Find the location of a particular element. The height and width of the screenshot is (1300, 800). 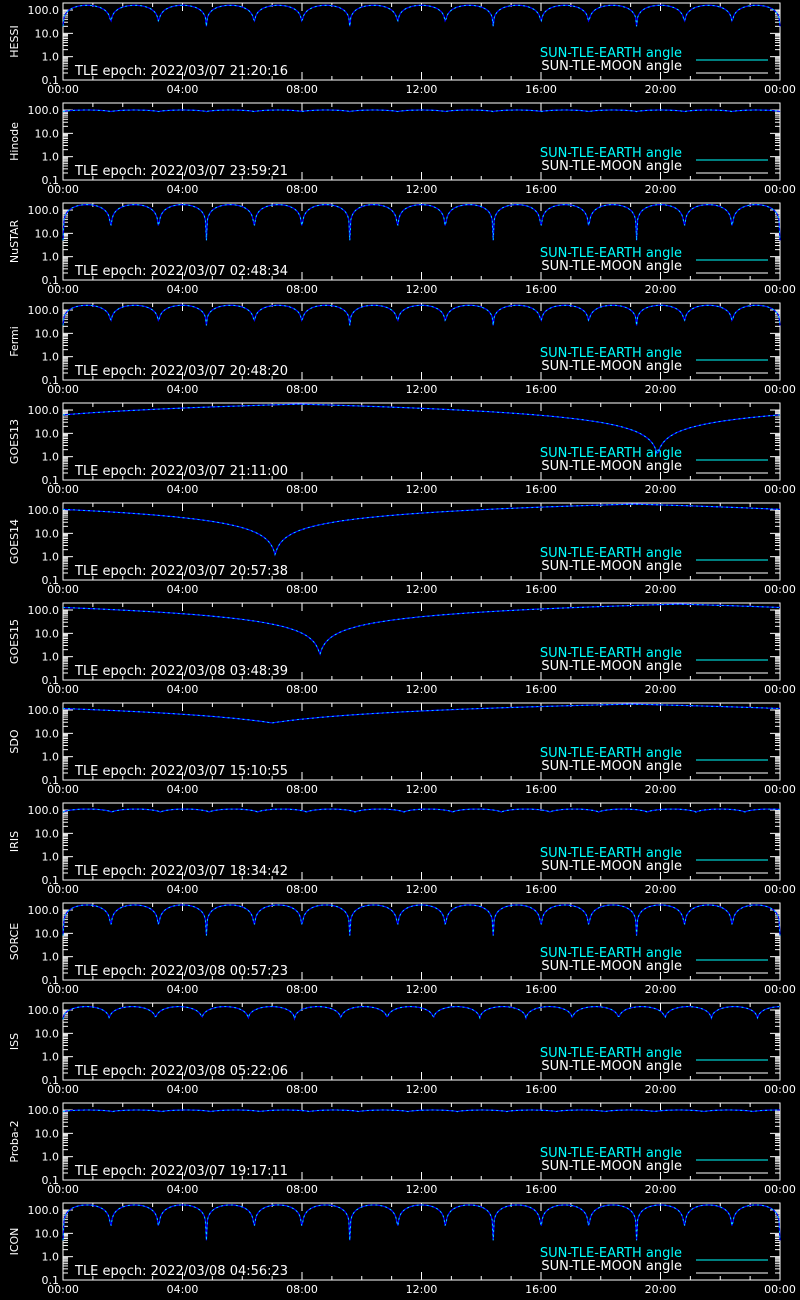

sun-earth-angle-curve-highlight is located at coordinates (421, 222).